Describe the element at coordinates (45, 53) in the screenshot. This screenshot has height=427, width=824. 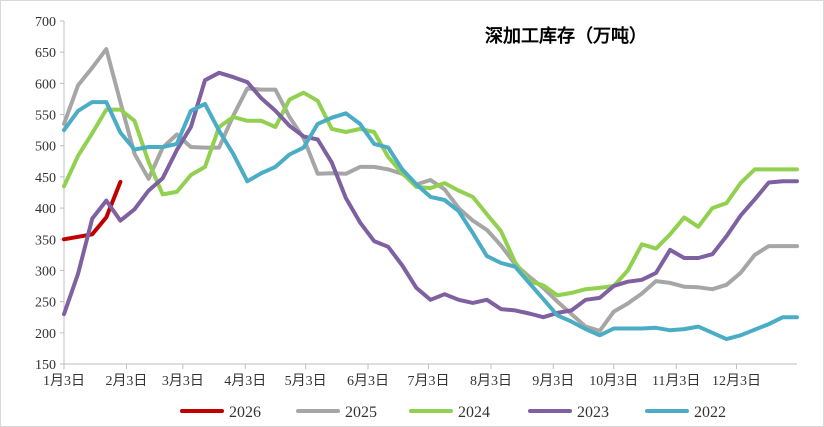
I see `y-tick-label: 650` at that location.